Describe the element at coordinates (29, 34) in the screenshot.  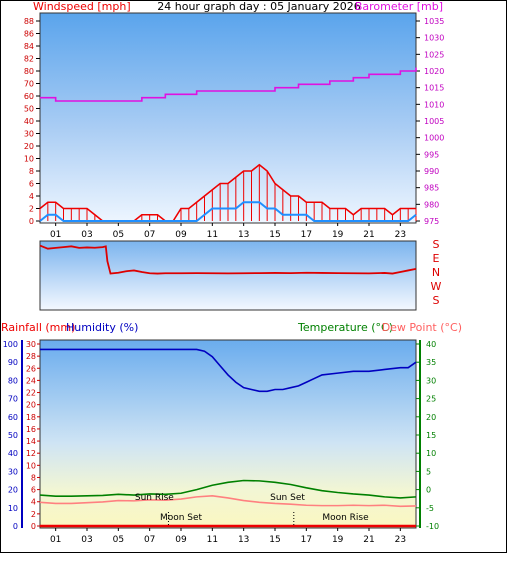
I see `y-tick-label: 86` at that location.